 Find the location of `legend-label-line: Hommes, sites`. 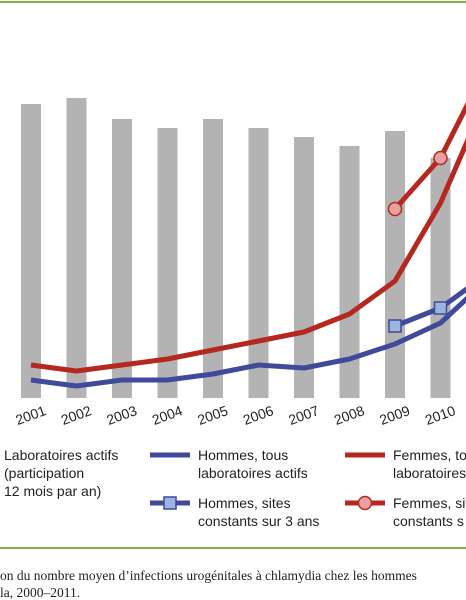

legend-label-line: Hommes, sites is located at coordinates (244, 503).